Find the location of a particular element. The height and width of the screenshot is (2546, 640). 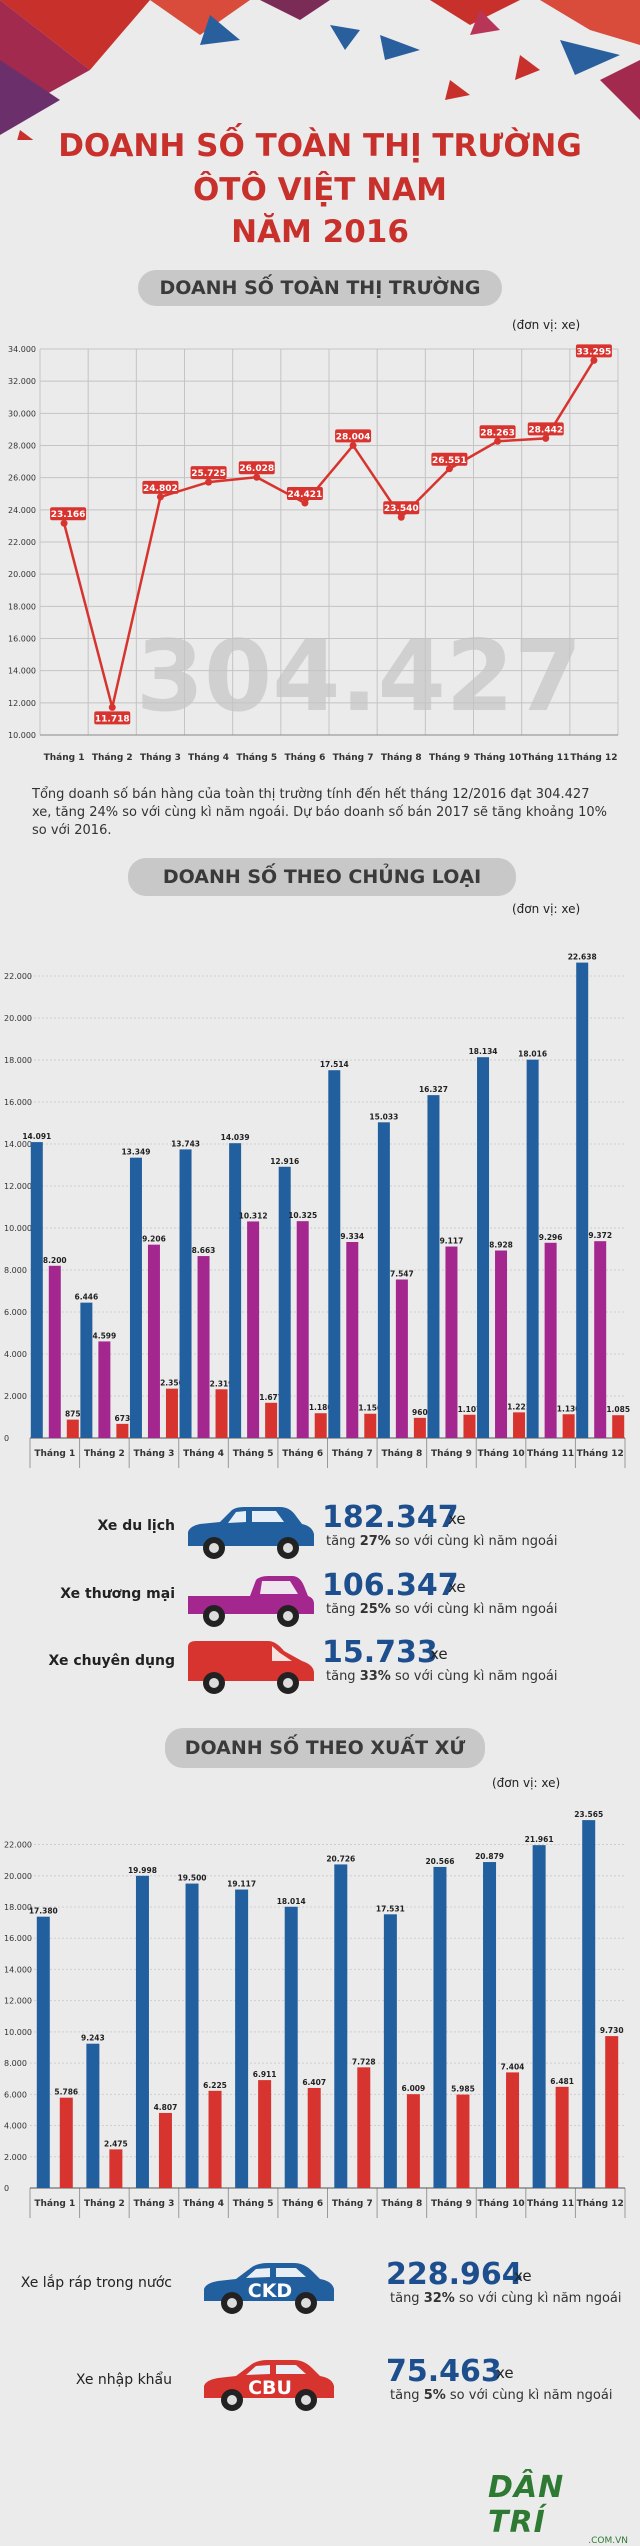

ytick-label: 6.000 is located at coordinates (15, 1312).